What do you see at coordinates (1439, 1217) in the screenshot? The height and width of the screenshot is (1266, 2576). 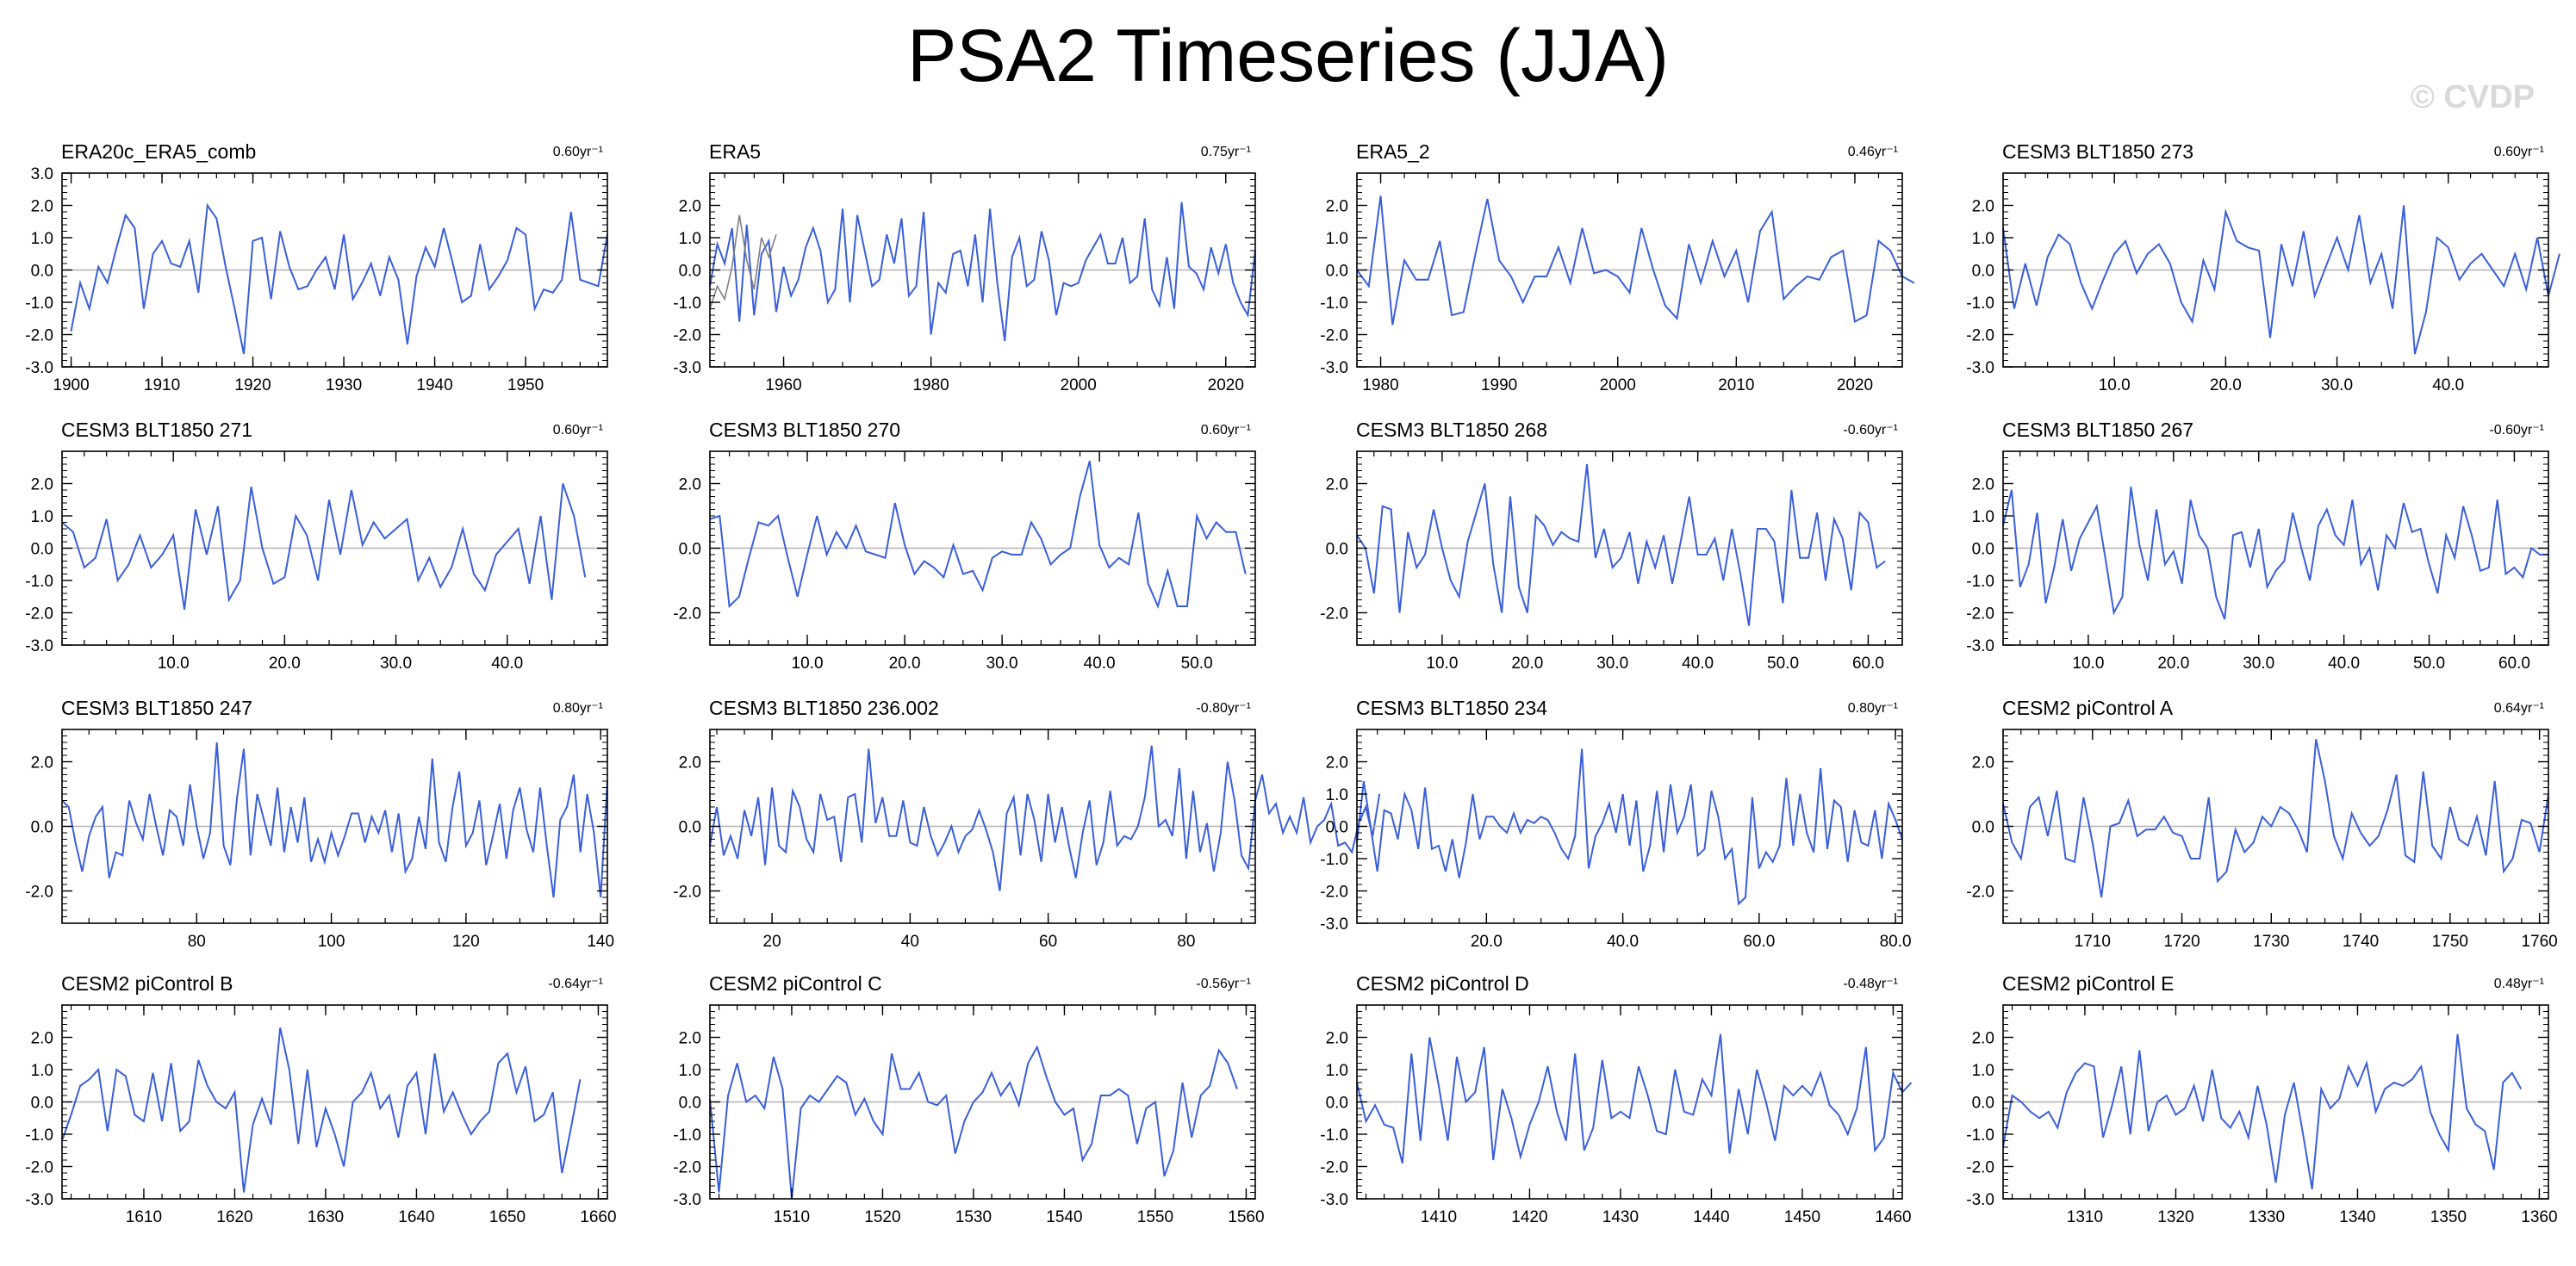 I see `x-tick-label: 1410` at bounding box center [1439, 1217].